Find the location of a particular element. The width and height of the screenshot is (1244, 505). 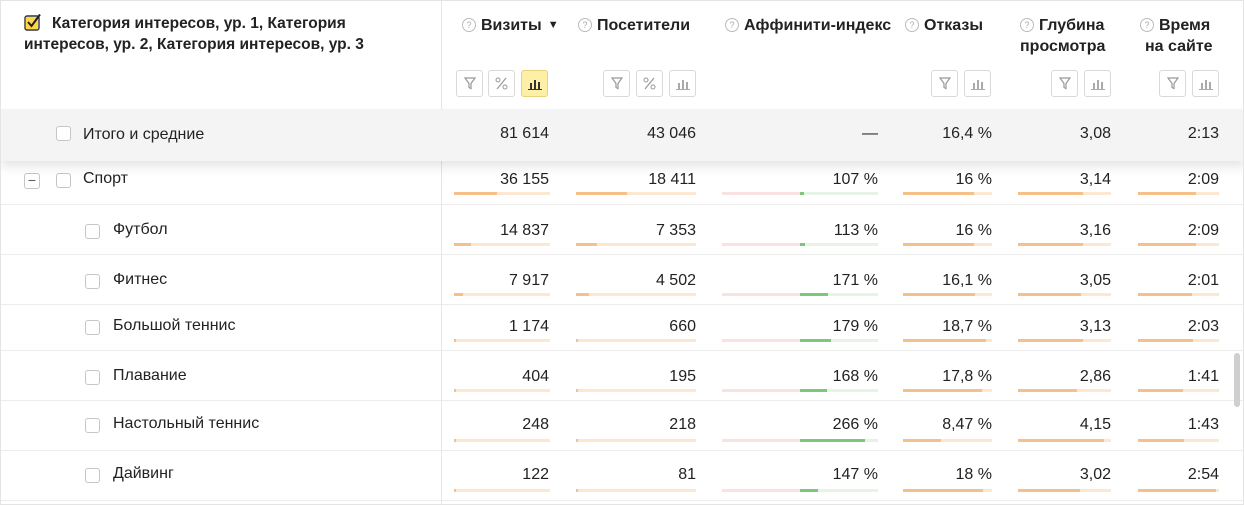

cell-visitors: 18 411 is located at coordinates (672, 179).